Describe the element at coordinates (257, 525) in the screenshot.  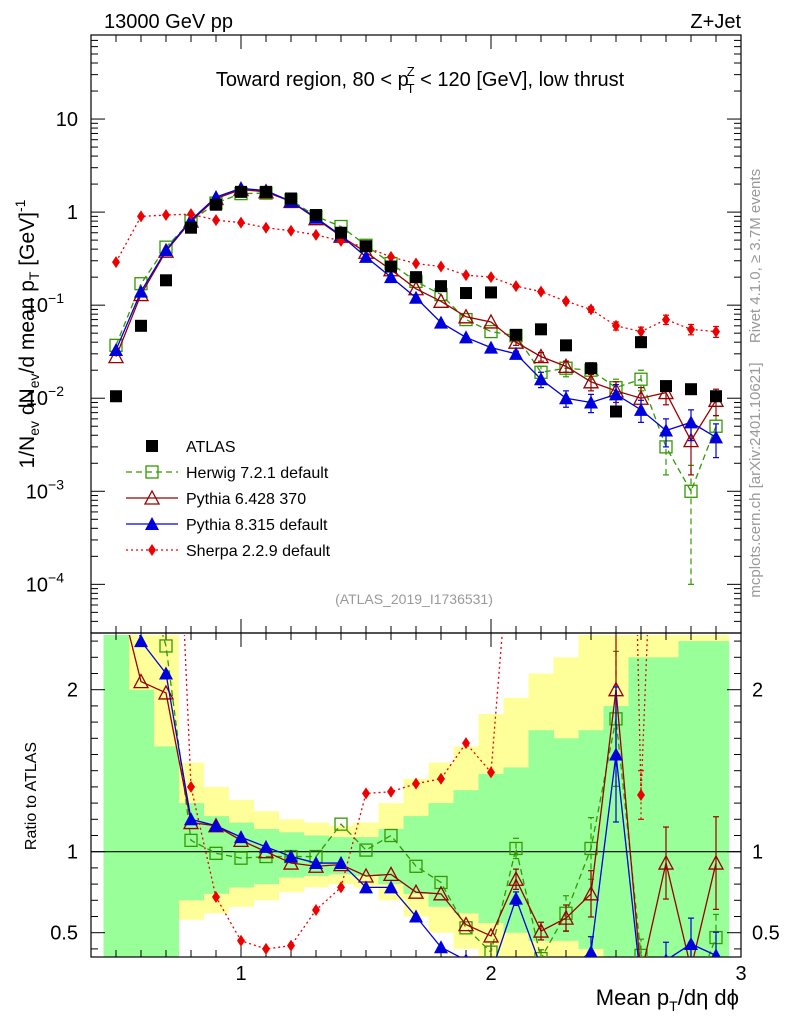
I see `legend-pythia8-label: Pythia 8.315 default` at that location.